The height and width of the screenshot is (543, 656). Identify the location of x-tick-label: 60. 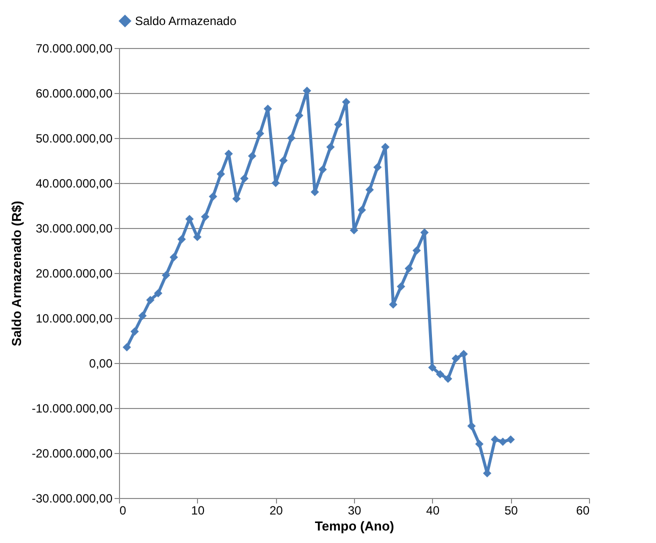
(583, 511).